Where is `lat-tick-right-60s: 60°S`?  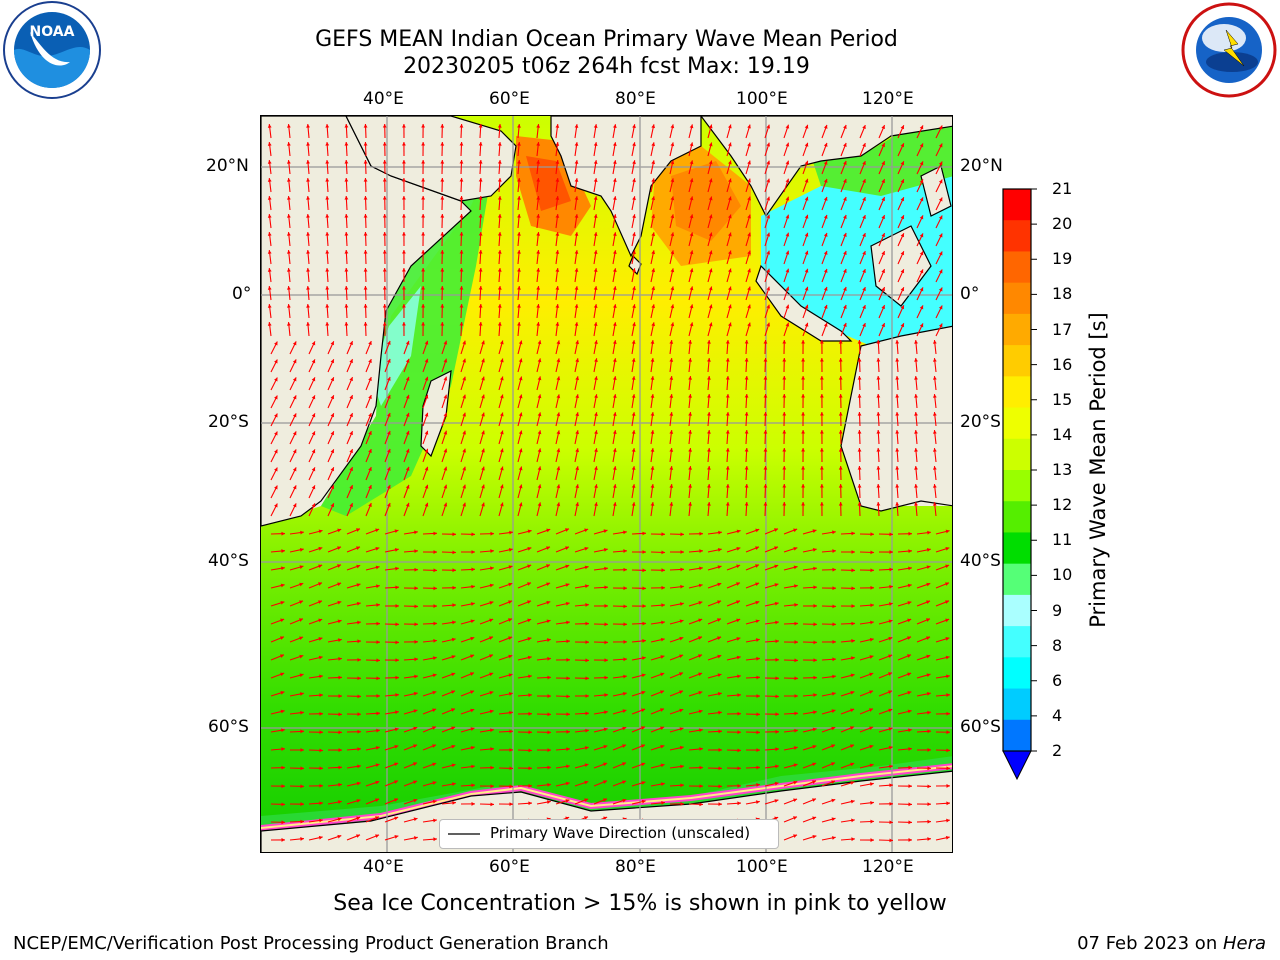 lat-tick-right-60s: 60°S is located at coordinates (980, 727).